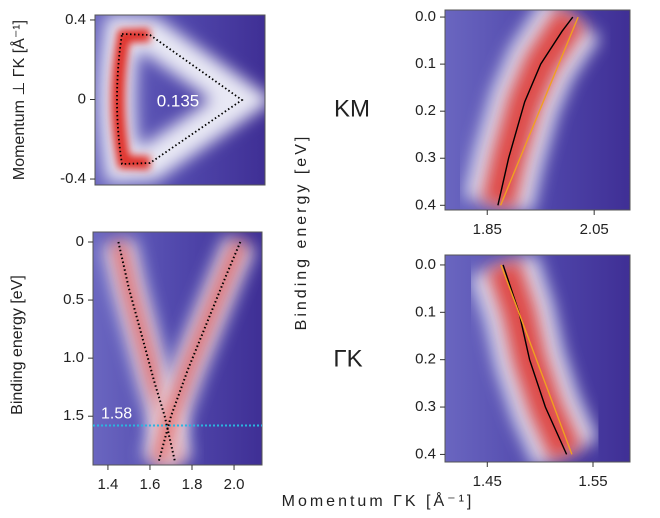 The image size is (660, 518). Describe the element at coordinates (234, 484) in the screenshot. I see `x-tick-label: 2.0` at that location.